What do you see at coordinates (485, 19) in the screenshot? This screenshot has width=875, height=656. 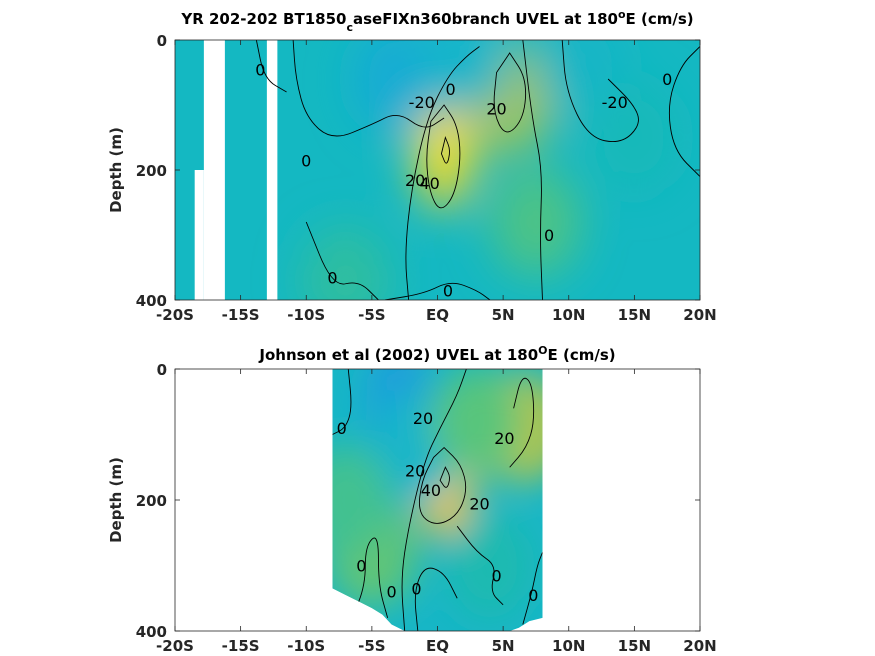 I see `title-top-middle: aseFIXn360branch UVEL at 180` at bounding box center [485, 19].